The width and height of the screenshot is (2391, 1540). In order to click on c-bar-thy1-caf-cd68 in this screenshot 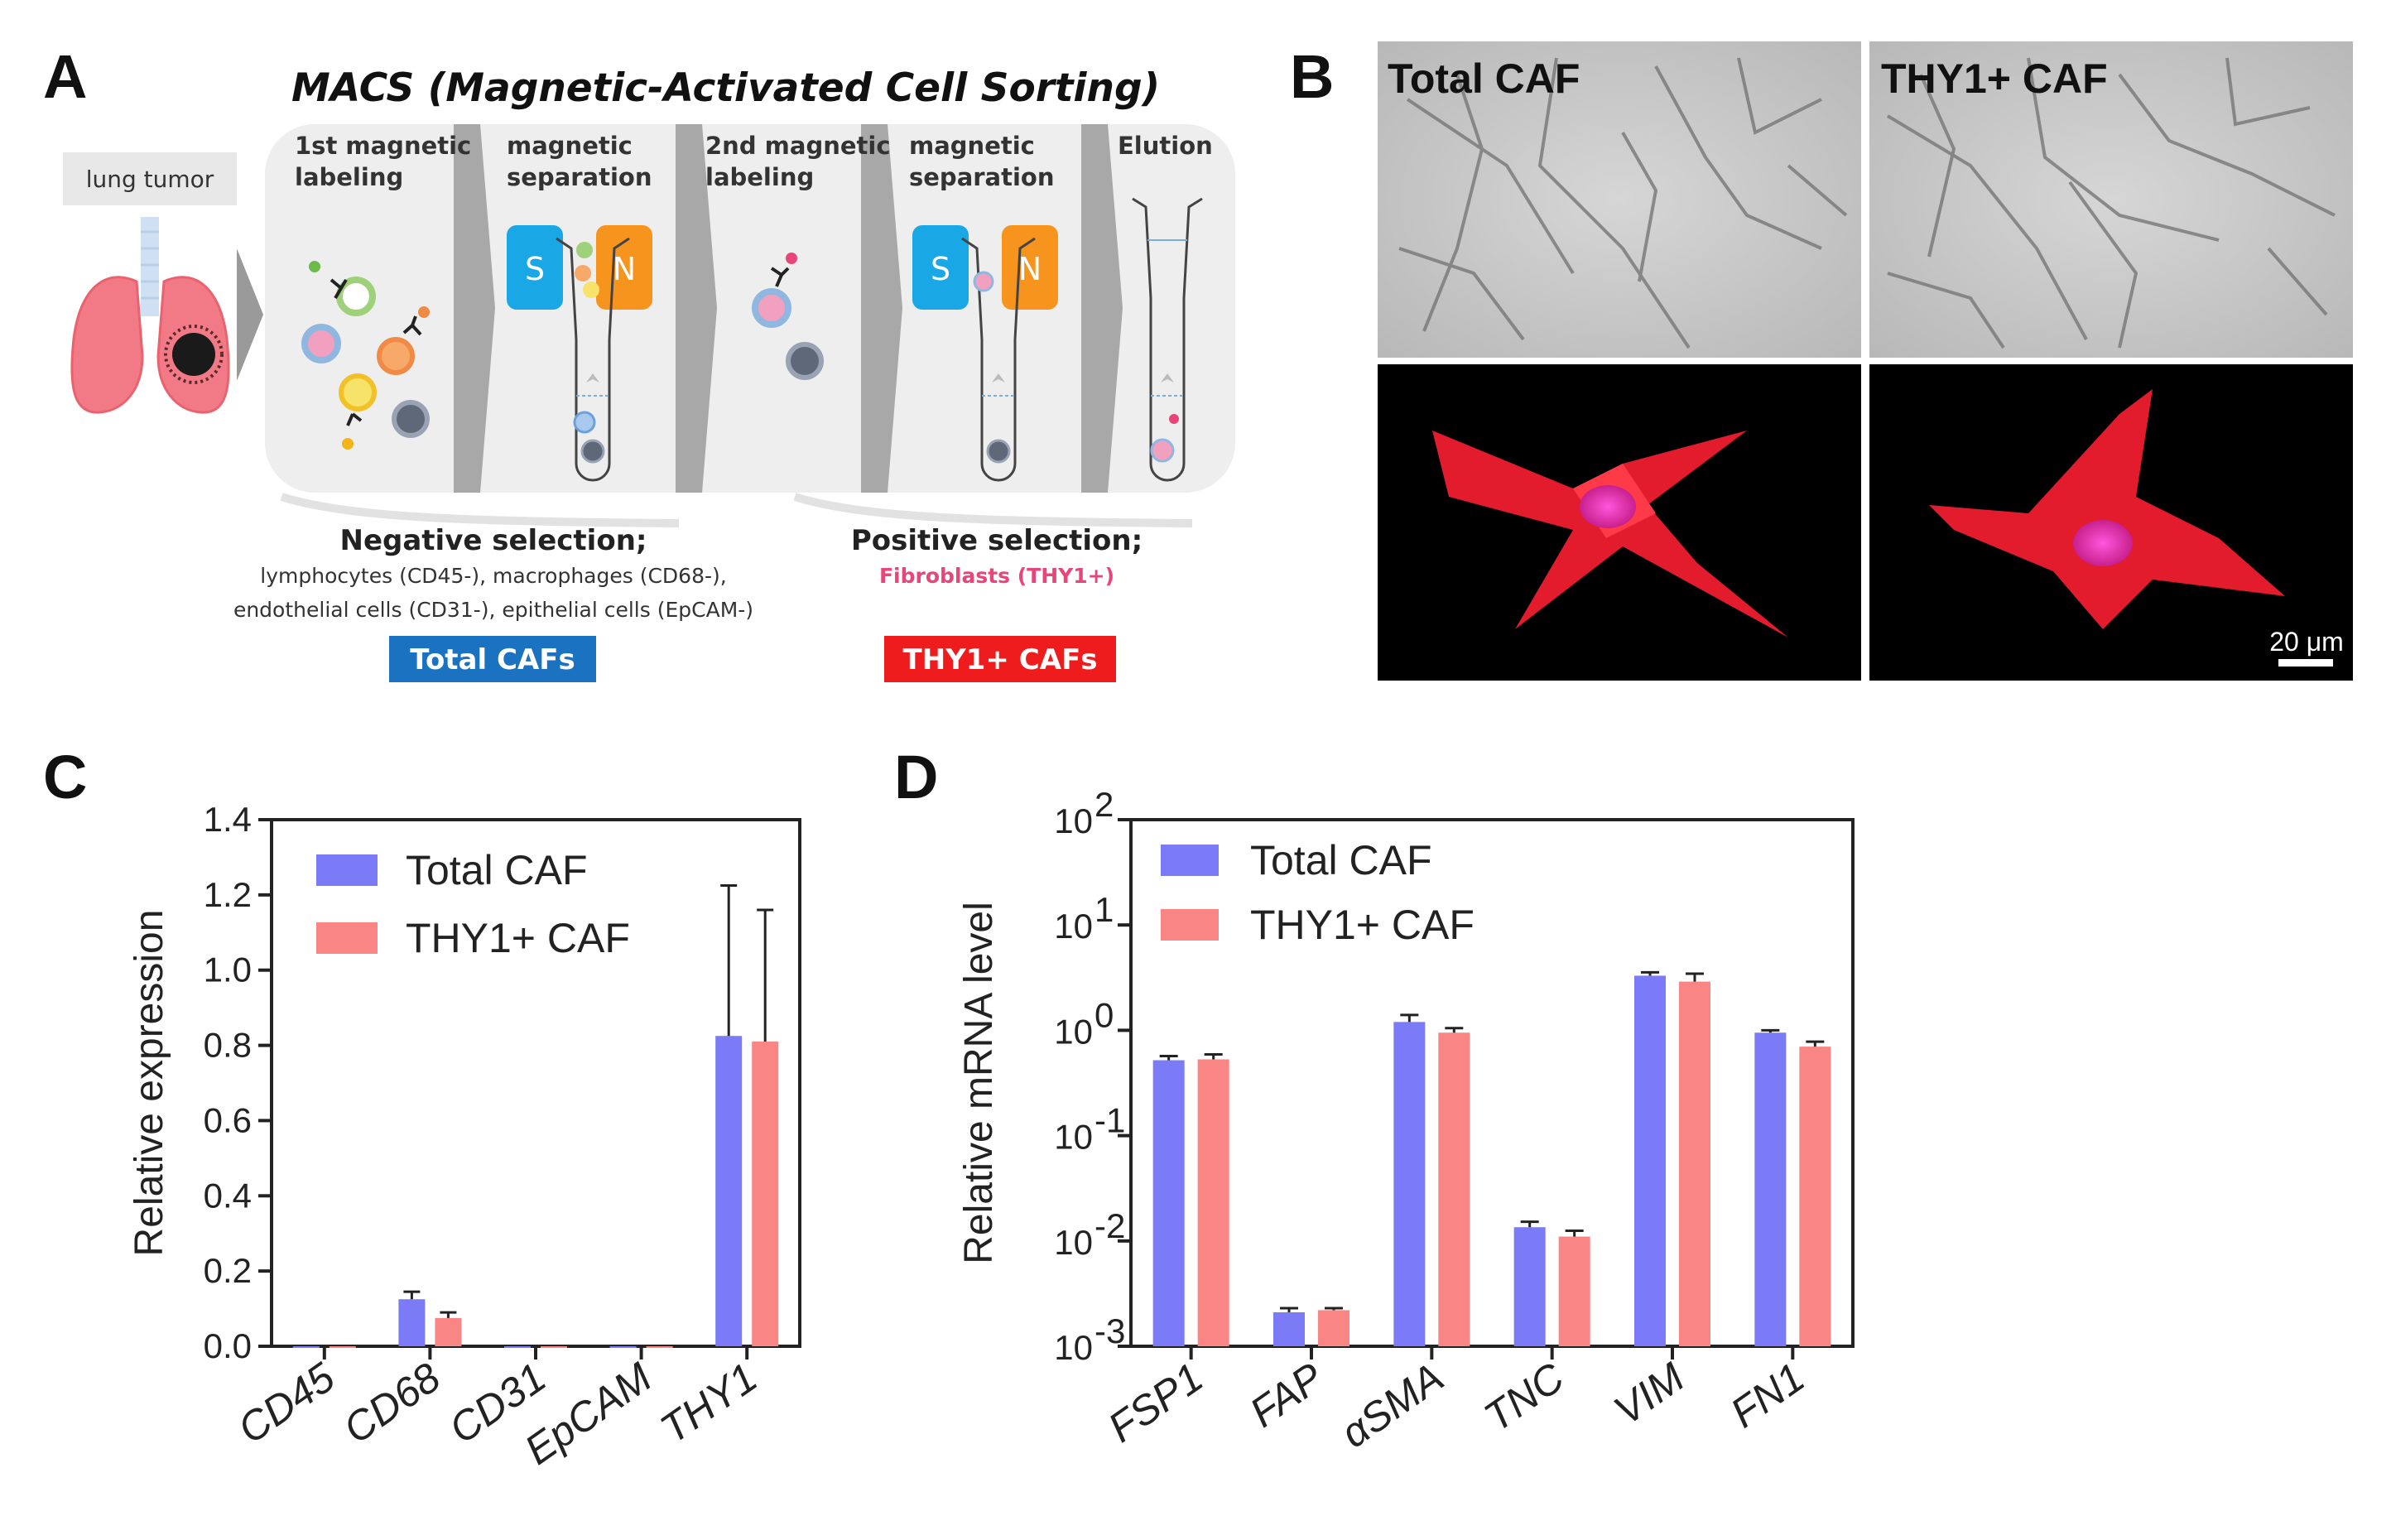, I will do `click(448, 1332)`.